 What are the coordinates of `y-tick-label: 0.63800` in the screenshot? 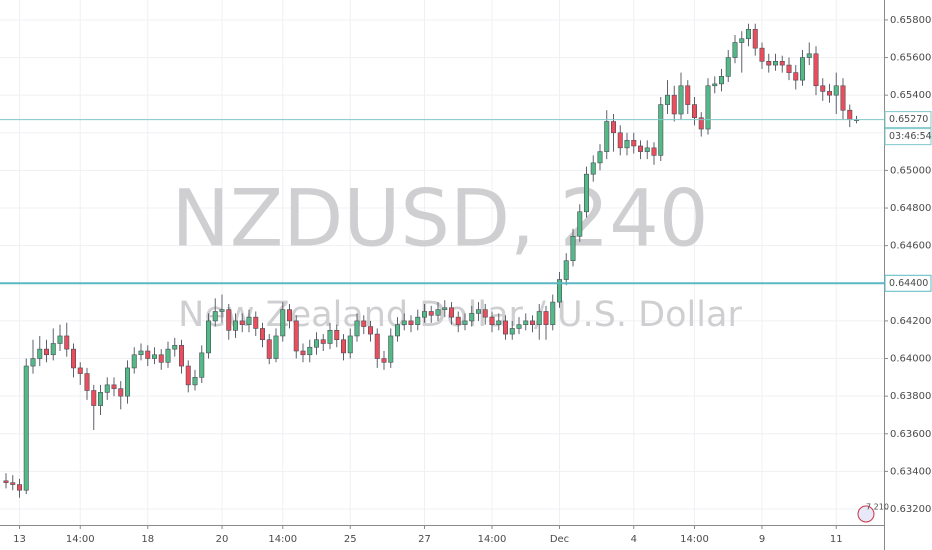 It's located at (910, 396).